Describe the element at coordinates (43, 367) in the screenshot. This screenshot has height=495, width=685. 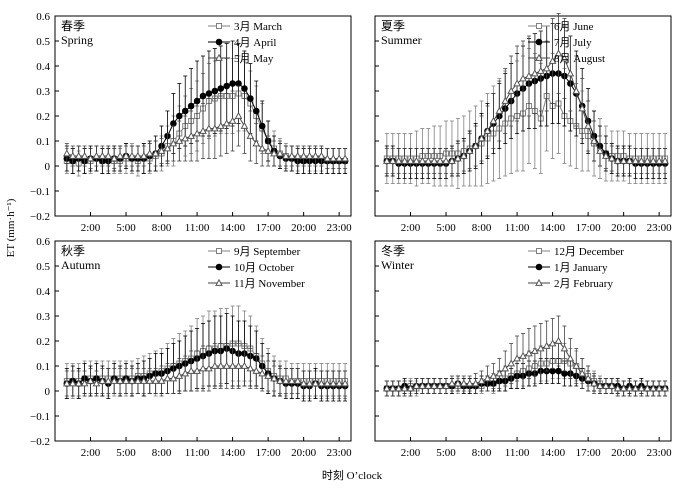
I see `y-tick-label: 0.1` at that location.